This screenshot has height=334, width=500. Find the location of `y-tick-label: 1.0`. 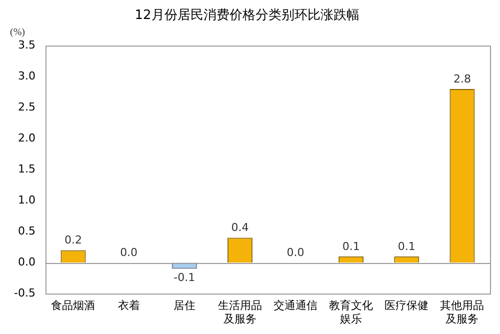

y-tick-label: 1.0 is located at coordinates (27, 199).